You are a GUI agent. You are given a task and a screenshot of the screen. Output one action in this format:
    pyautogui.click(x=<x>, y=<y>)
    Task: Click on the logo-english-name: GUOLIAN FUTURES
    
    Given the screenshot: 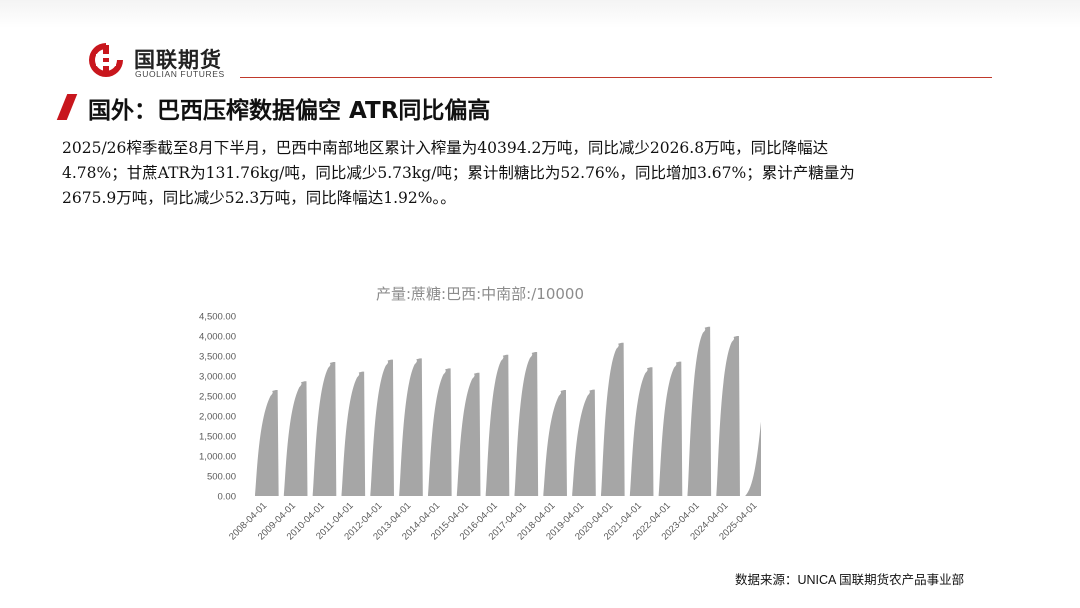 What is the action you would take?
    pyautogui.click(x=180, y=74)
    